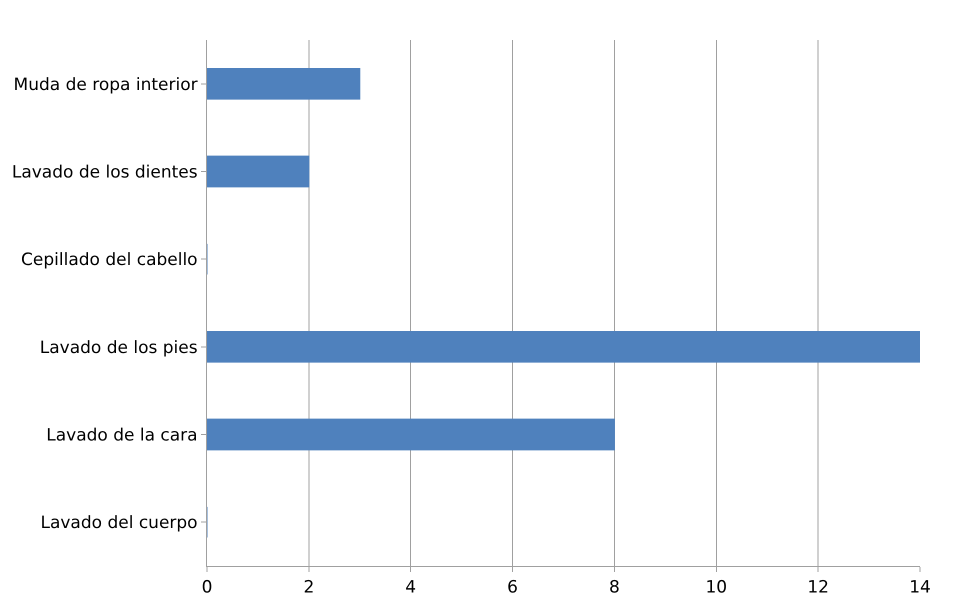 This screenshot has height=616, width=980. Describe the element at coordinates (109, 260) in the screenshot. I see `y-tick-label: Cepillado del cabello` at that location.